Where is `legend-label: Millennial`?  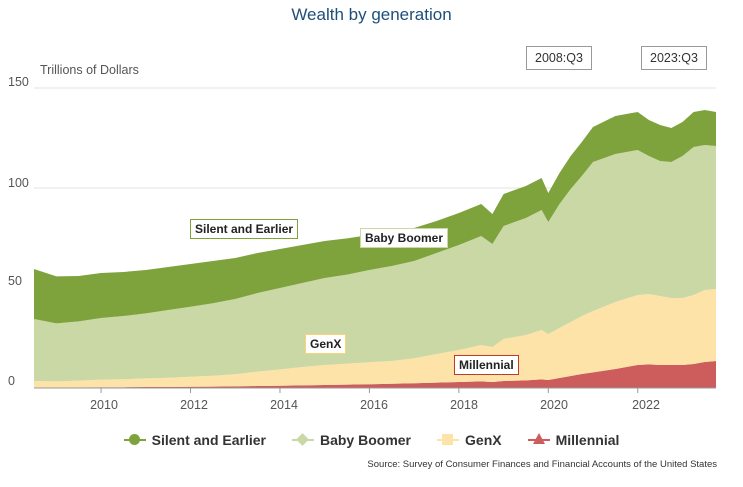 legend-label: Millennial is located at coordinates (587, 440).